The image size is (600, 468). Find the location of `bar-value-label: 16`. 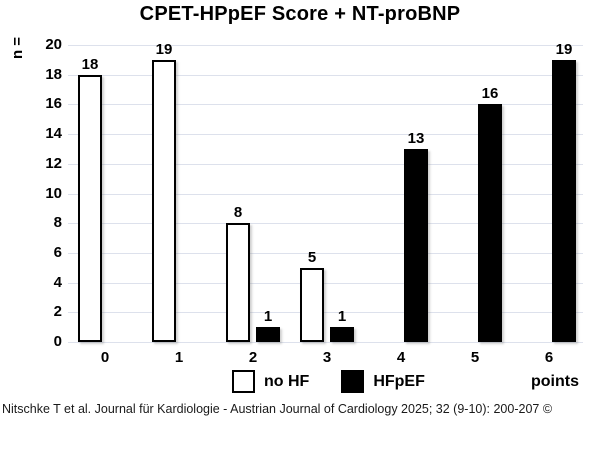

bar-value-label: 16 is located at coordinates (490, 94).